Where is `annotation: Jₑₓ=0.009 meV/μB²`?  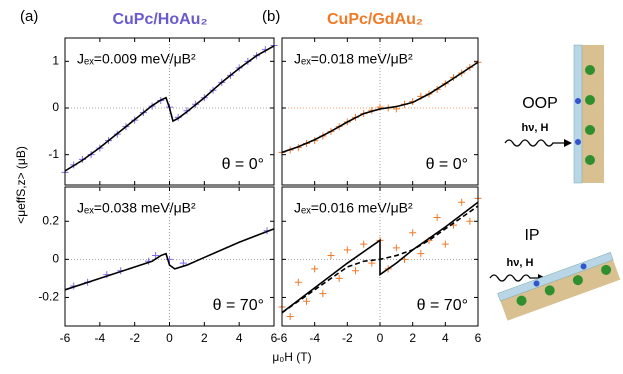
annotation: Jₑₓ=0.009 meV/μB² is located at coordinates (136, 59).